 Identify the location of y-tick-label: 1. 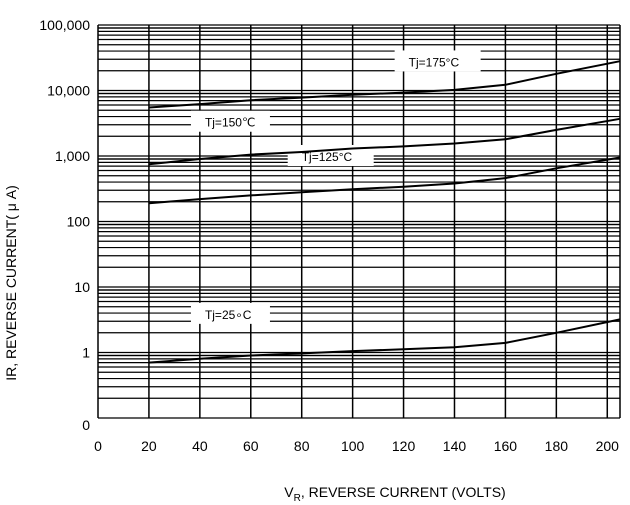
(86, 353).